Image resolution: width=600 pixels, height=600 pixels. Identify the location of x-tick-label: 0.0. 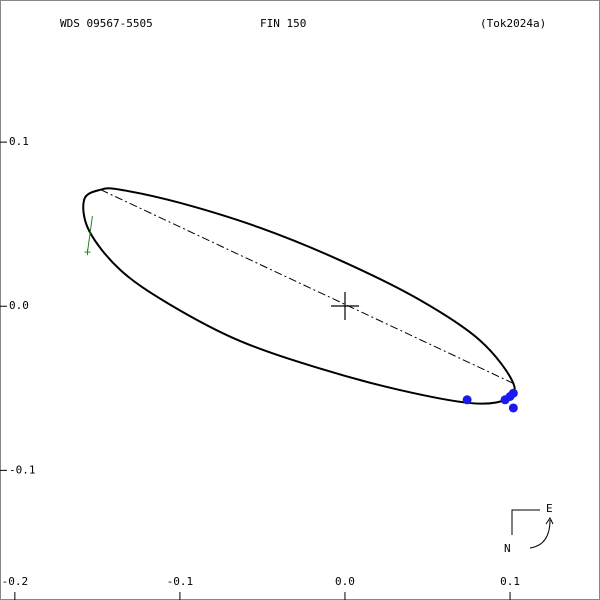
(345, 581).